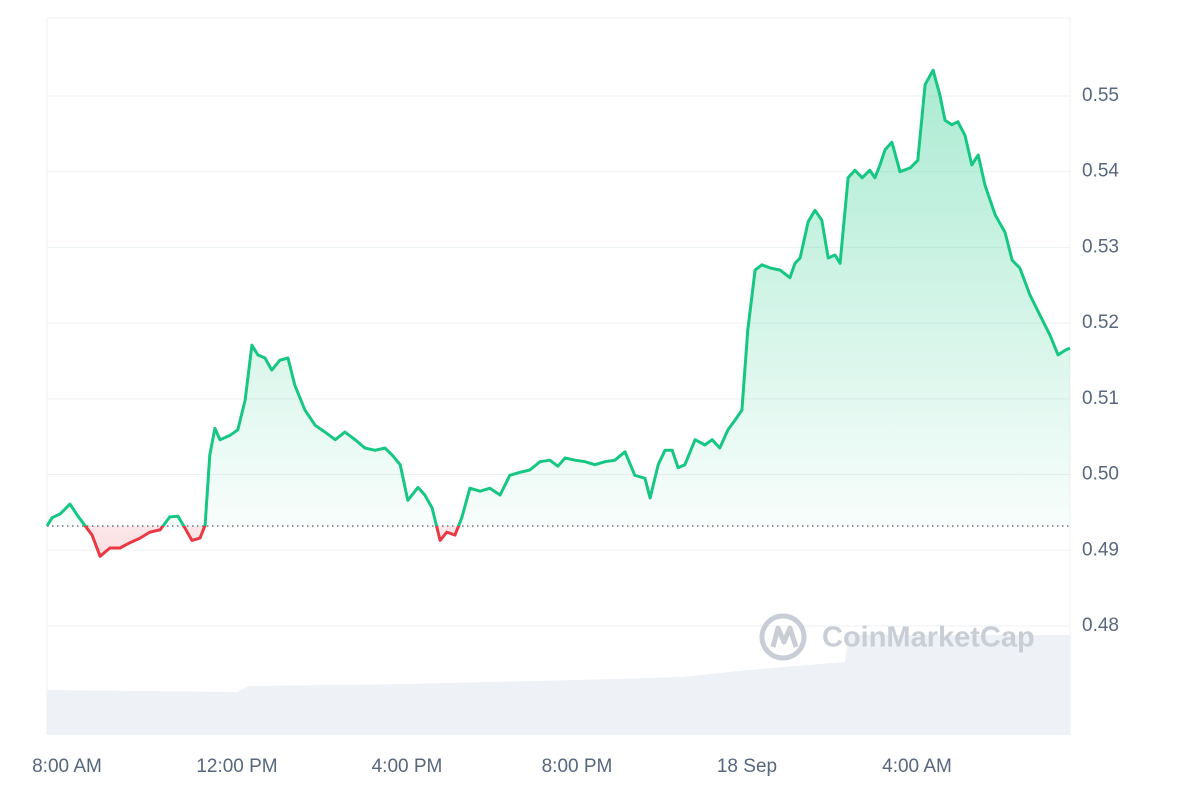 This screenshot has width=1200, height=805. I want to click on y-tick-label: 0.53, so click(1100, 246).